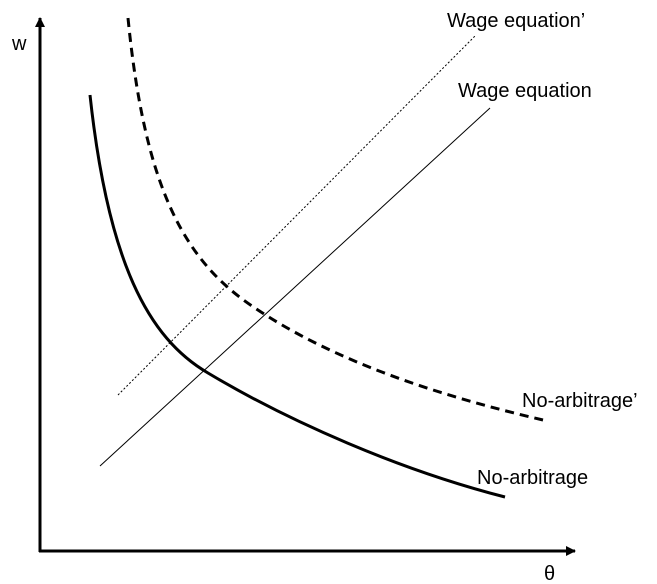  What do you see at coordinates (549, 573) in the screenshot?
I see `x-axis-label: θ` at bounding box center [549, 573].